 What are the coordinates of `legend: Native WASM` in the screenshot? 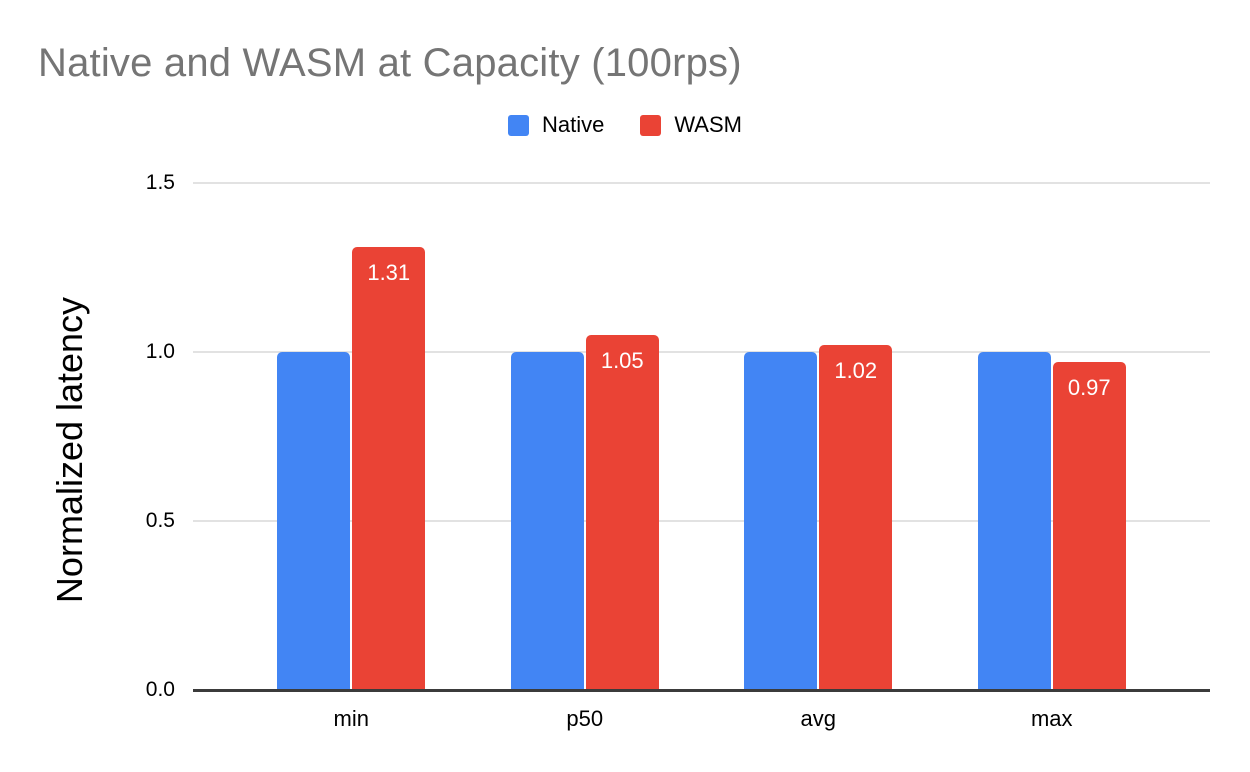 It's located at (625, 125).